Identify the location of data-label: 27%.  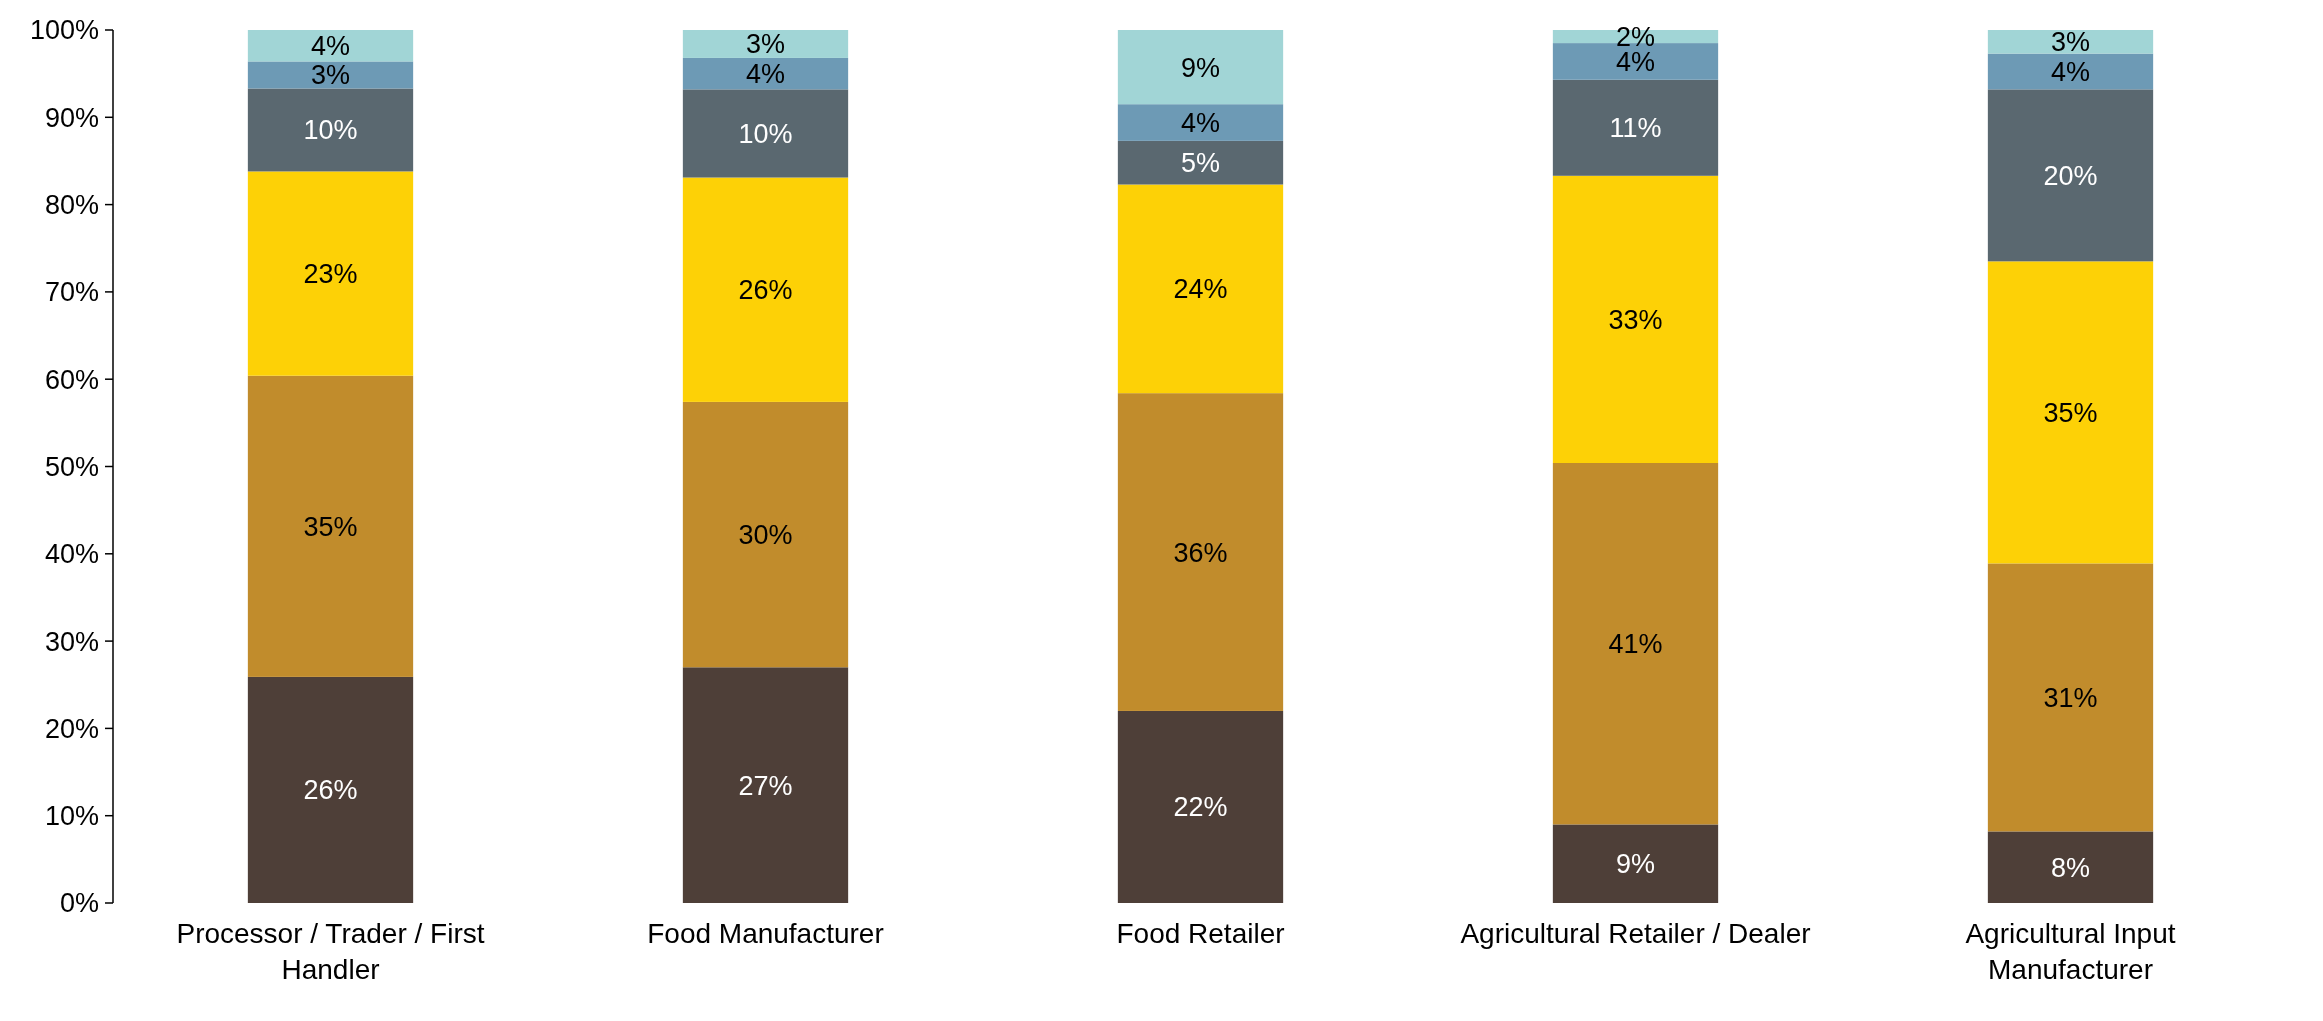
(765, 785).